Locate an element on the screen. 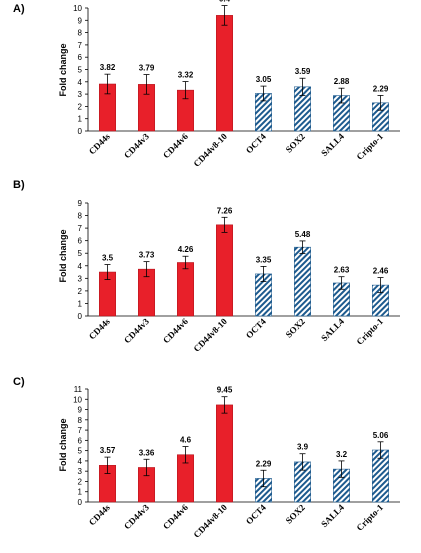 This screenshot has height=553, width=421. data-label: 5.06 is located at coordinates (381, 435).